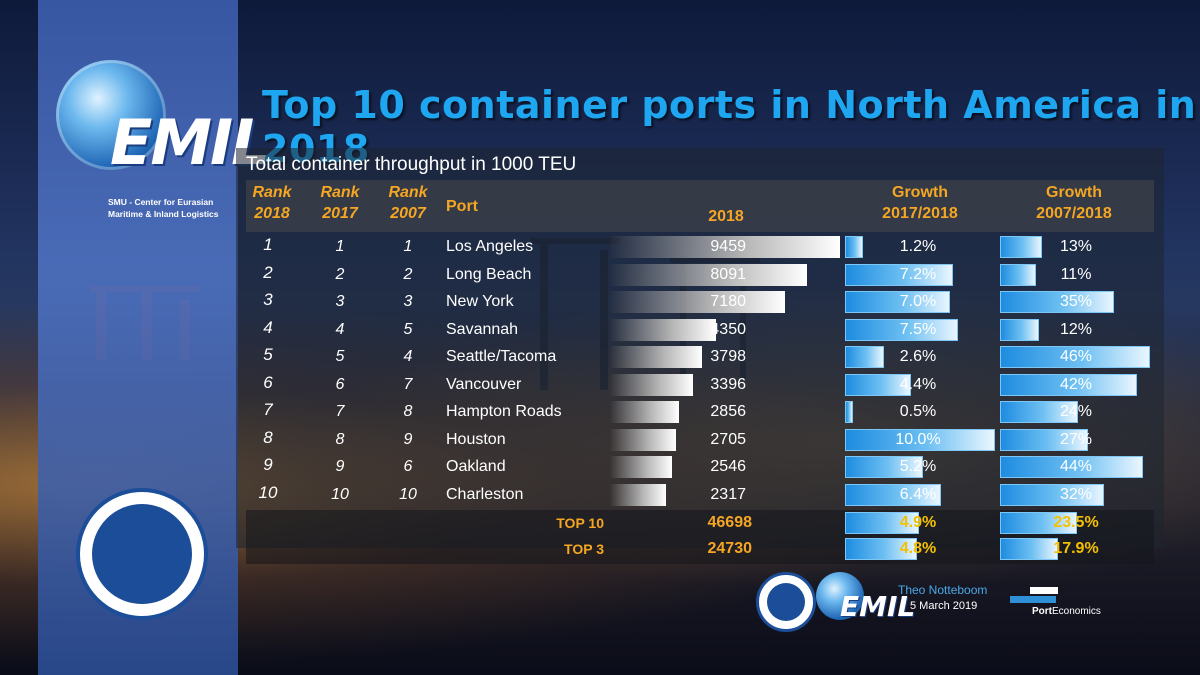  What do you see at coordinates (918, 329) in the screenshot?
I see `growth-2017-2018-value: 7.5%` at bounding box center [918, 329].